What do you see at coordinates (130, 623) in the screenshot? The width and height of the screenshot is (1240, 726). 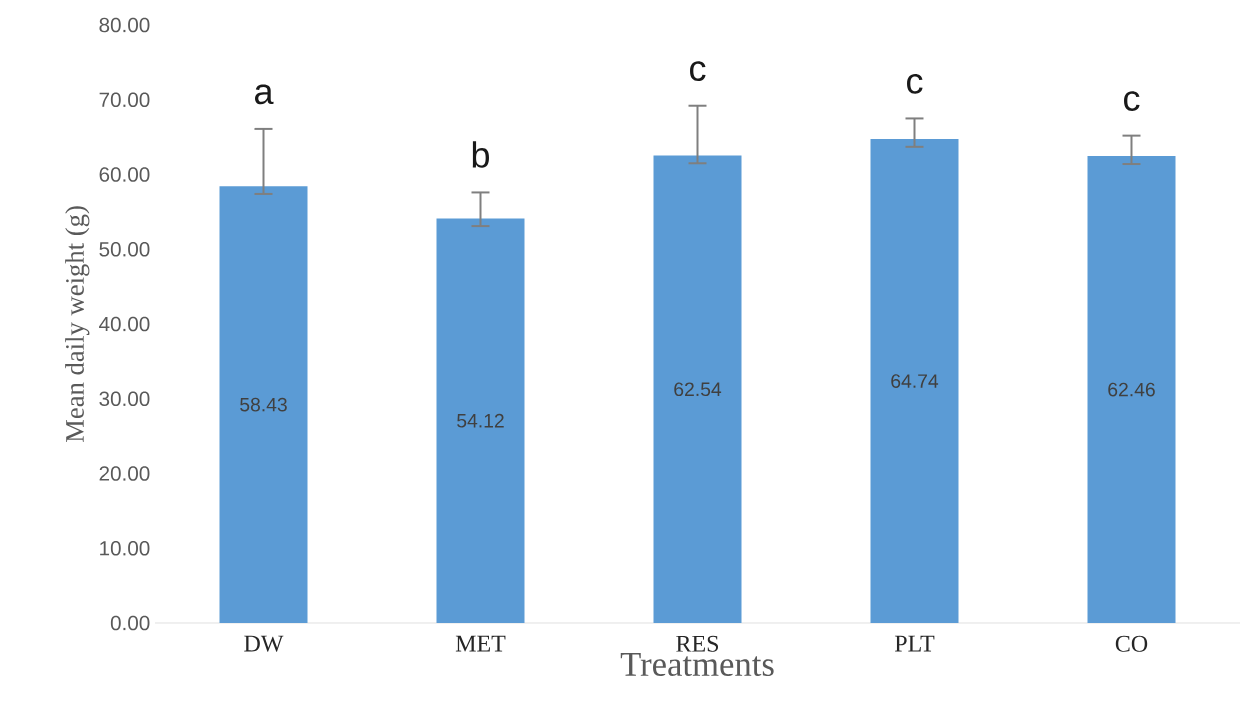 I see `y-tick-label: 0.00` at bounding box center [130, 623].